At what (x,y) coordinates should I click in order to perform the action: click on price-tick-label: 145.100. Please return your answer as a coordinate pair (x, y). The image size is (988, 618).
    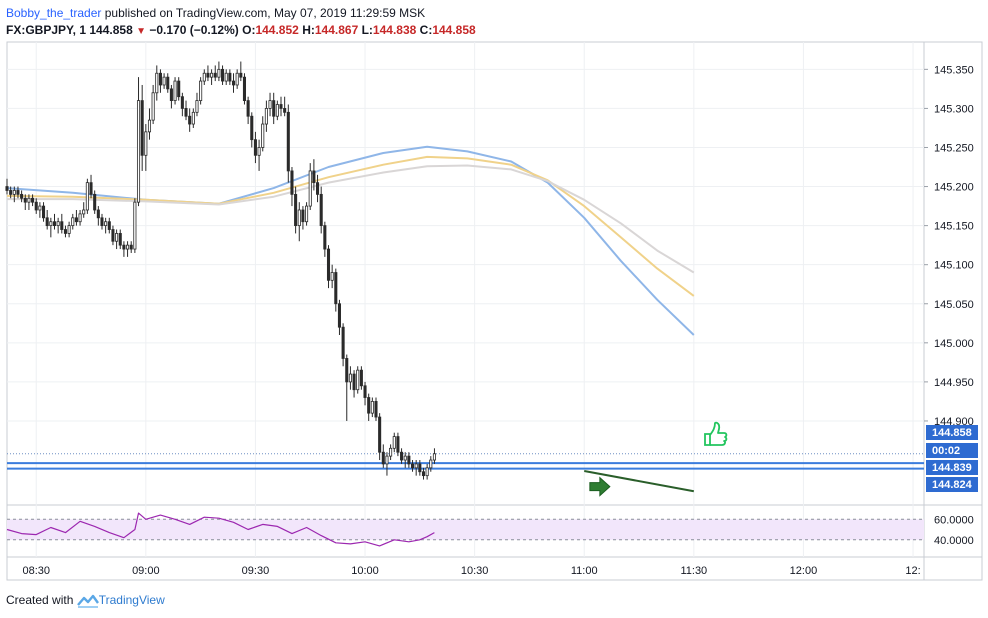
    Looking at the image, I should click on (954, 266).